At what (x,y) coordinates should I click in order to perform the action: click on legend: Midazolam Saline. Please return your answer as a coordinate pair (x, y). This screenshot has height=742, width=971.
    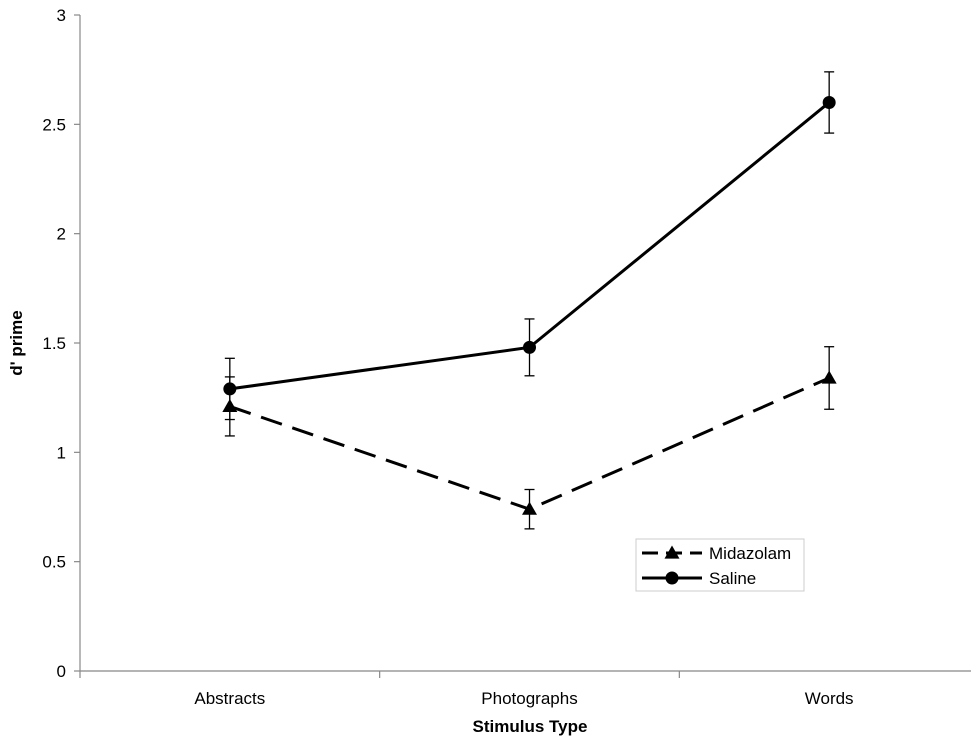
    Looking at the image, I should click on (720, 565).